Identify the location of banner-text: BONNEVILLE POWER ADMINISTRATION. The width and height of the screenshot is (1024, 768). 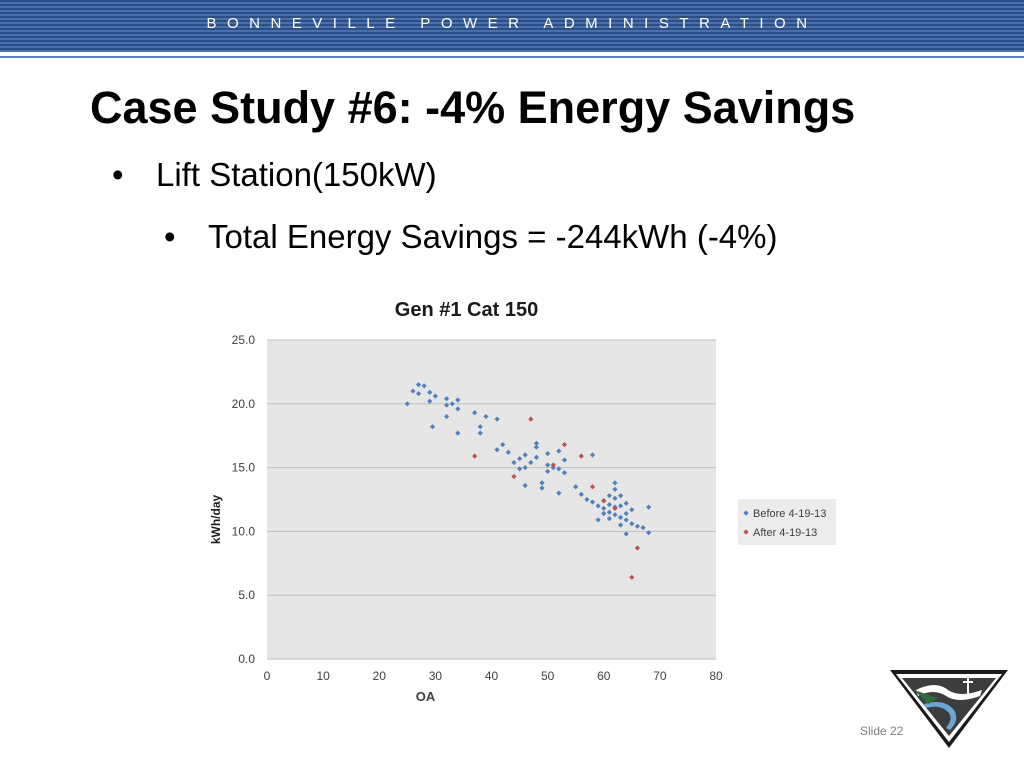
(512, 23).